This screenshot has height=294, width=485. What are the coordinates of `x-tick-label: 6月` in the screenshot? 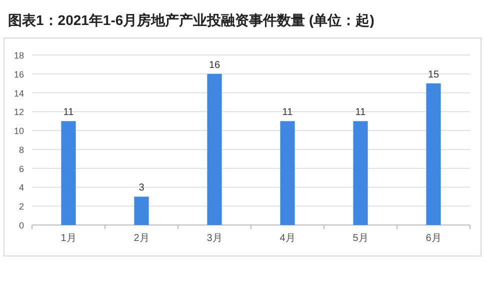 It's located at (434, 238).